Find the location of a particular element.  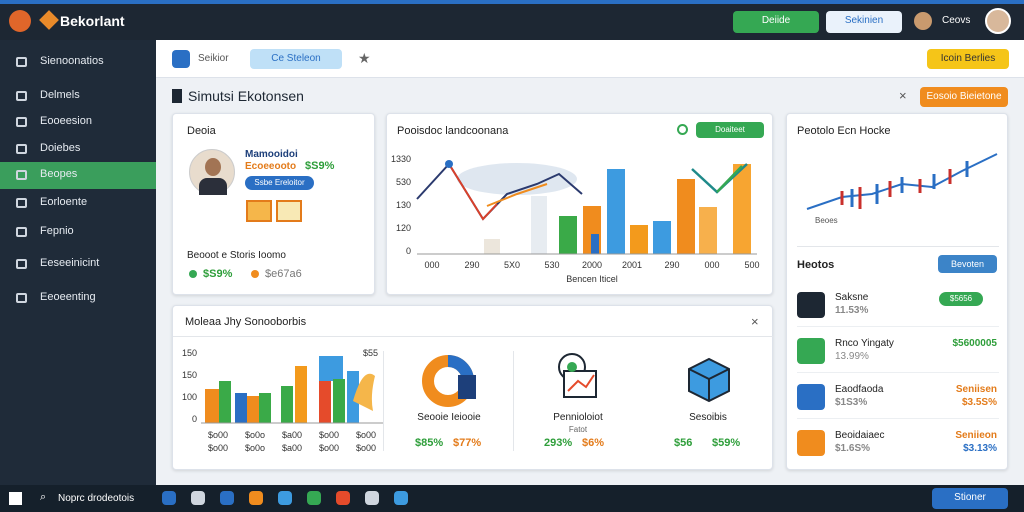

map is located at coordinates (517, 179).